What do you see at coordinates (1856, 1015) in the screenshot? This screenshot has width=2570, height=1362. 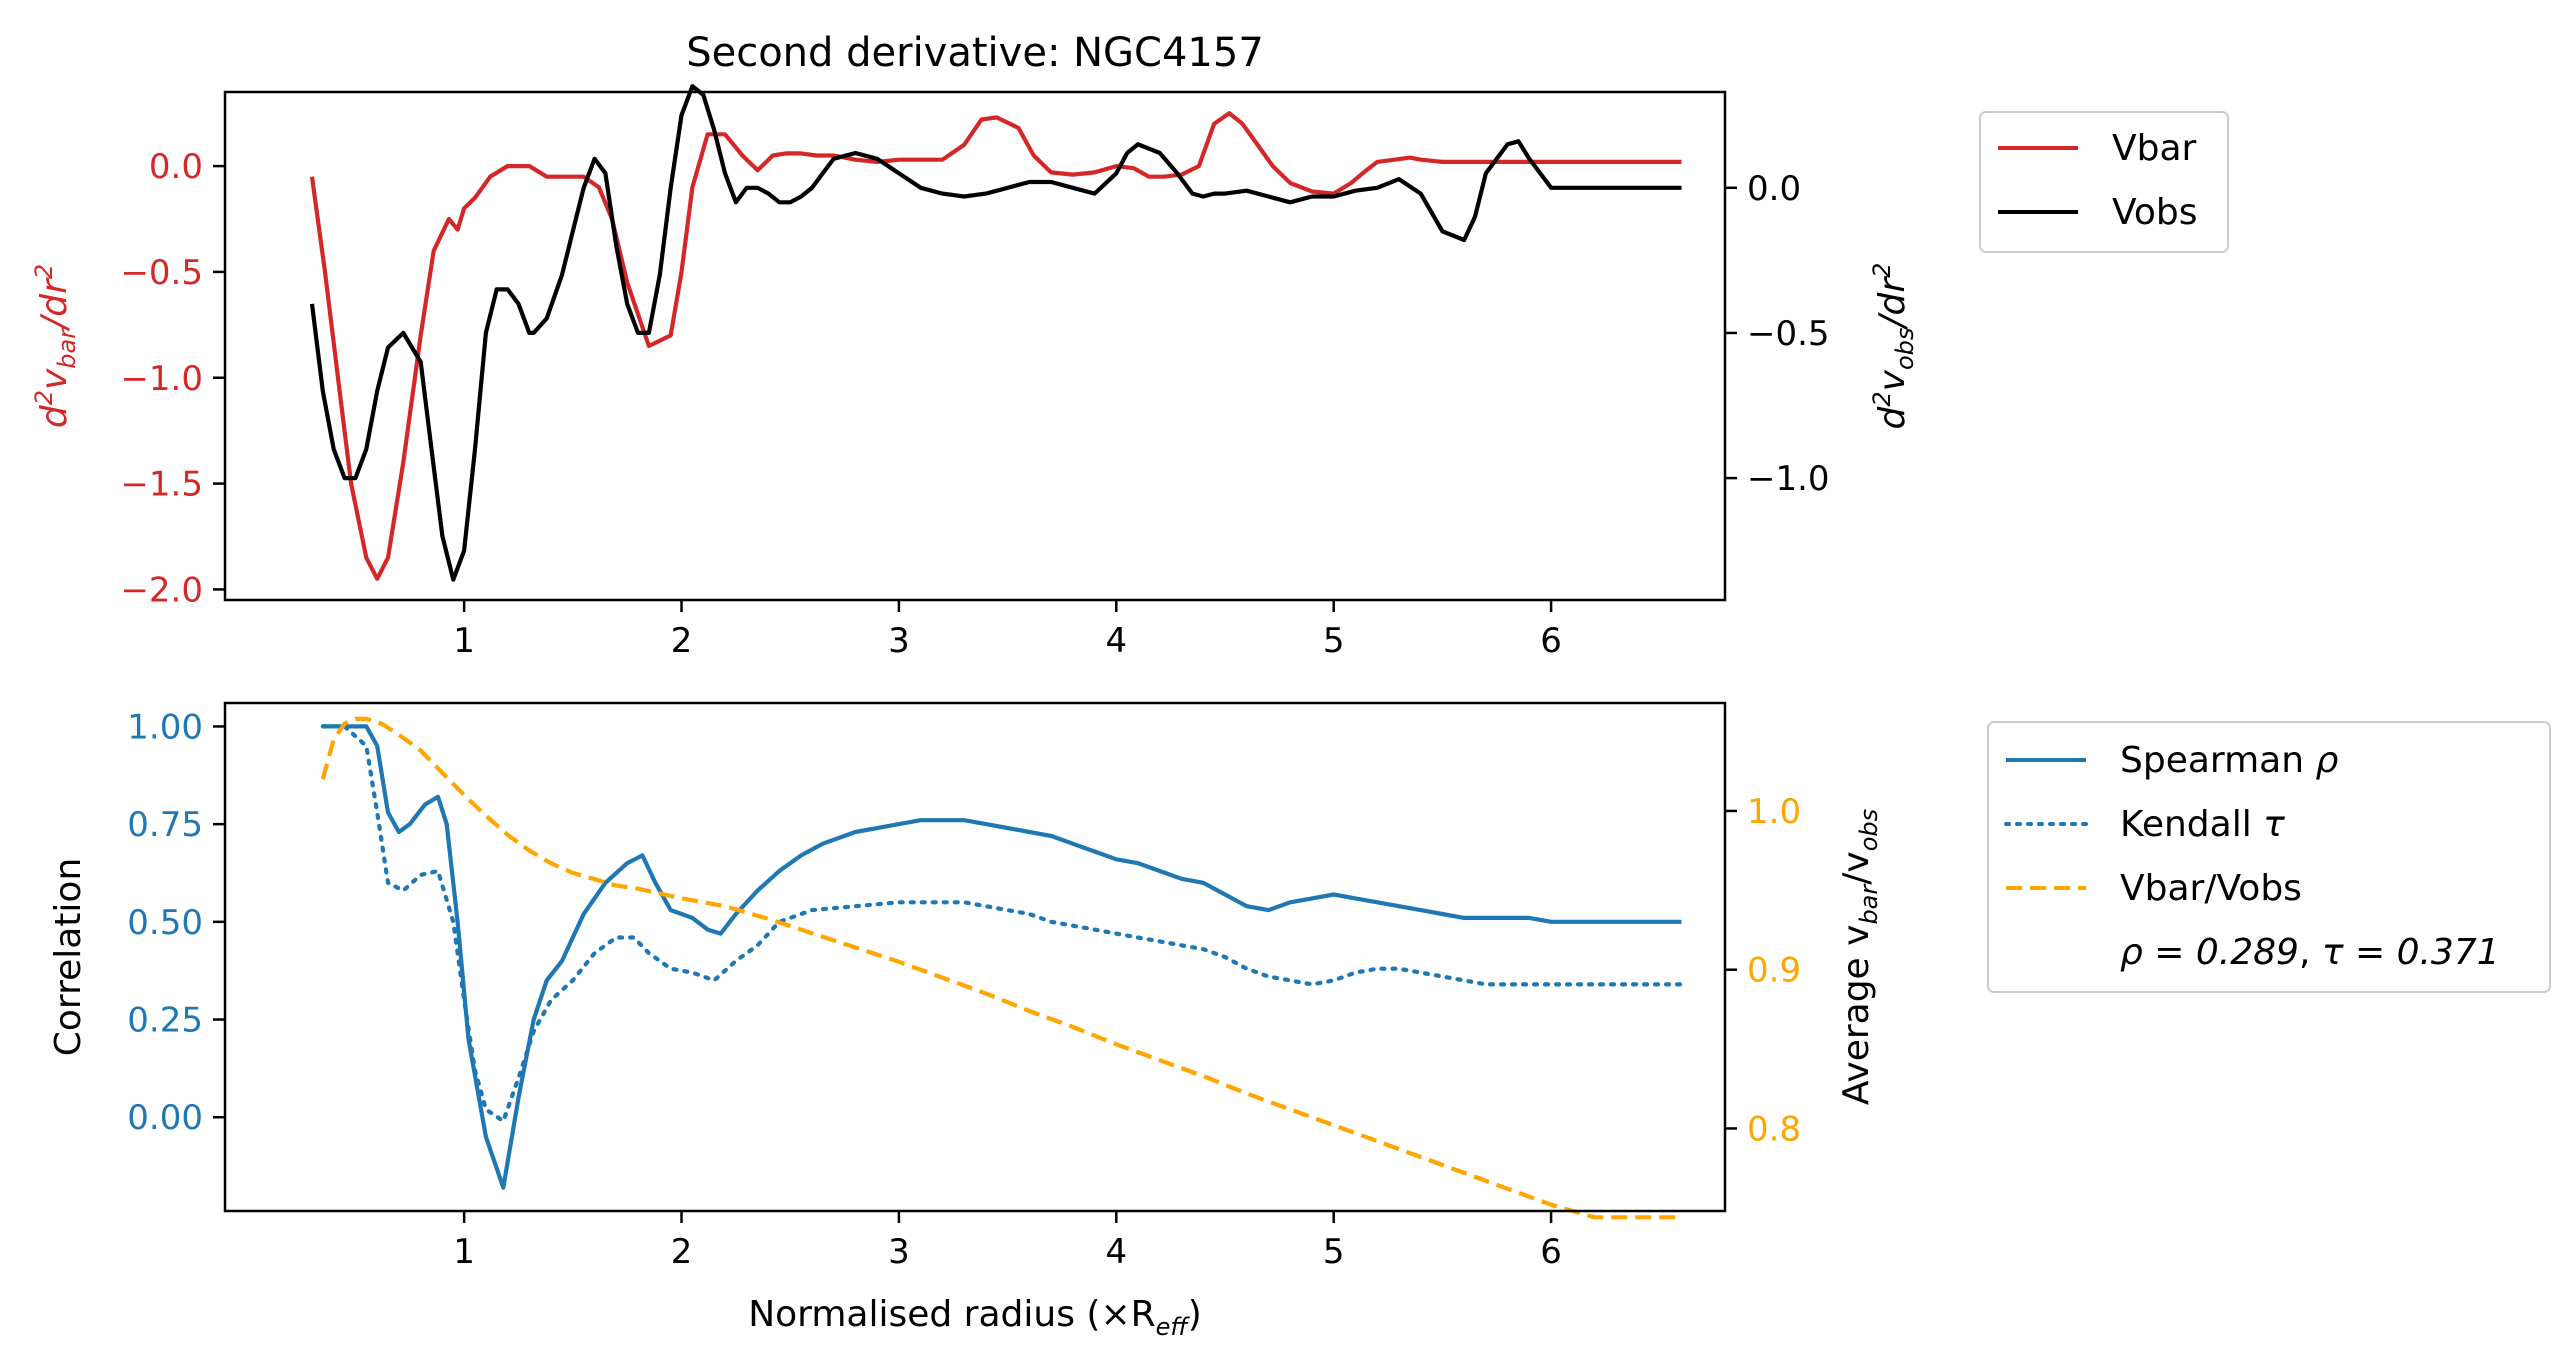 I see `bottom-right-label-main: Average v` at bounding box center [1856, 1015].